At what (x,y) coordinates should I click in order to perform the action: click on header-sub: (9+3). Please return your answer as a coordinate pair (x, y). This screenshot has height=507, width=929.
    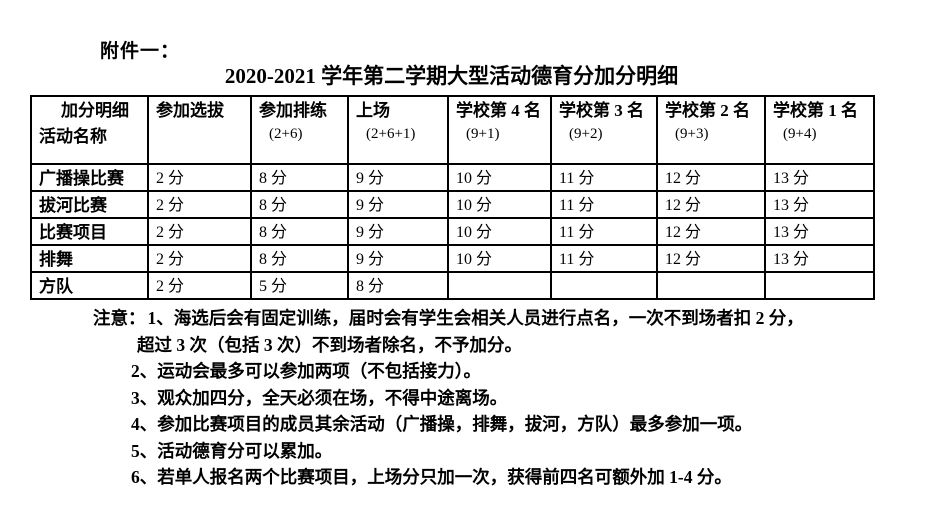
    Looking at the image, I should click on (692, 134).